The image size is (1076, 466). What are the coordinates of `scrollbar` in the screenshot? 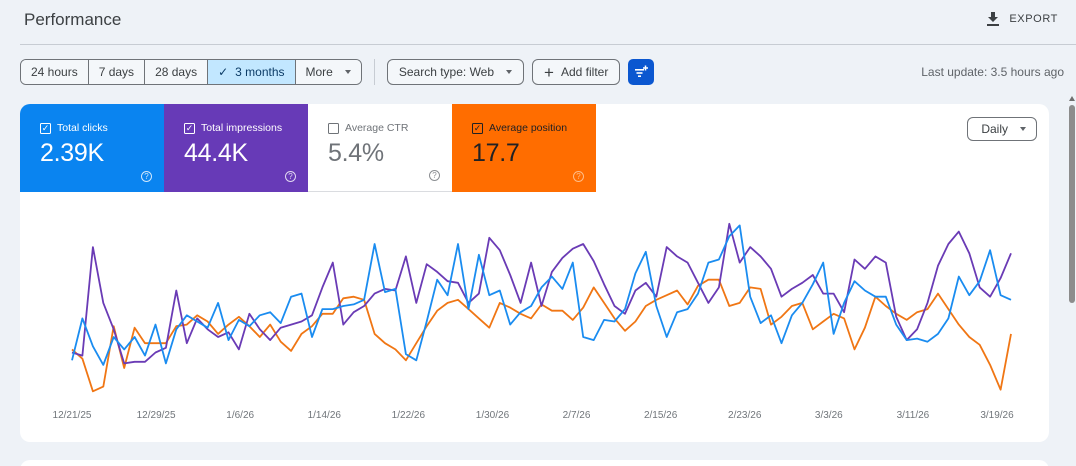 It's located at (1072, 281).